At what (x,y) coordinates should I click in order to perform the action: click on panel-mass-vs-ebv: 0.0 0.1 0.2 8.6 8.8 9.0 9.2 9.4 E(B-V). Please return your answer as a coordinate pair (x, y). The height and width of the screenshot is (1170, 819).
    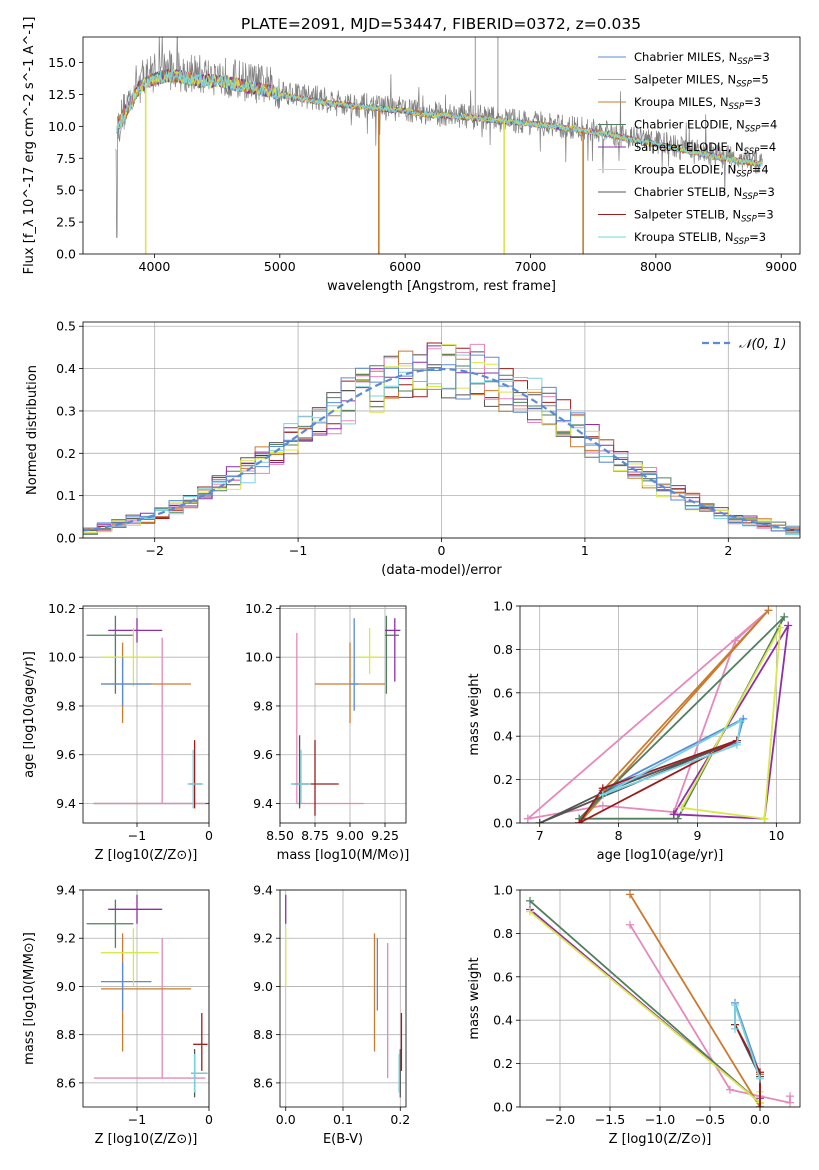
    Looking at the image, I should click on (331, 1015).